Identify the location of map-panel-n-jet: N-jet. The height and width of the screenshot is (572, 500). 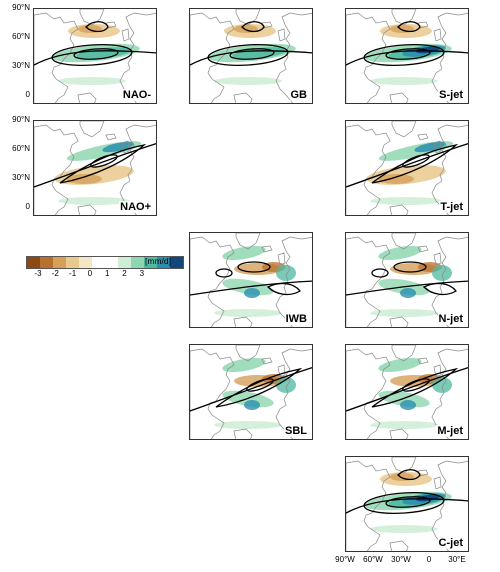
(407, 280).